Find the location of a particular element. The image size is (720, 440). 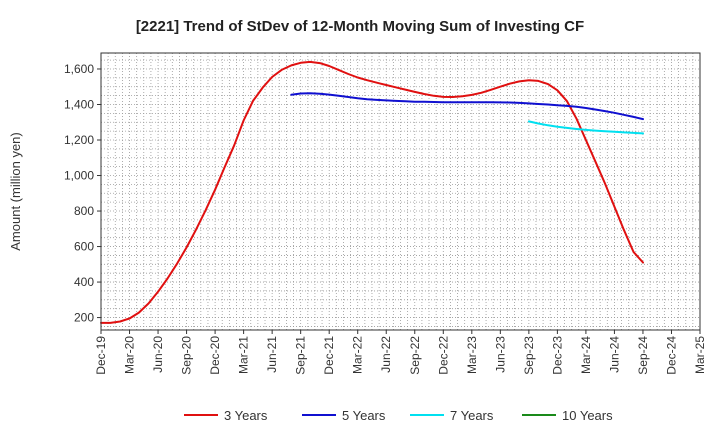

x-tick-label: Dec-22 is located at coordinates (443, 355).